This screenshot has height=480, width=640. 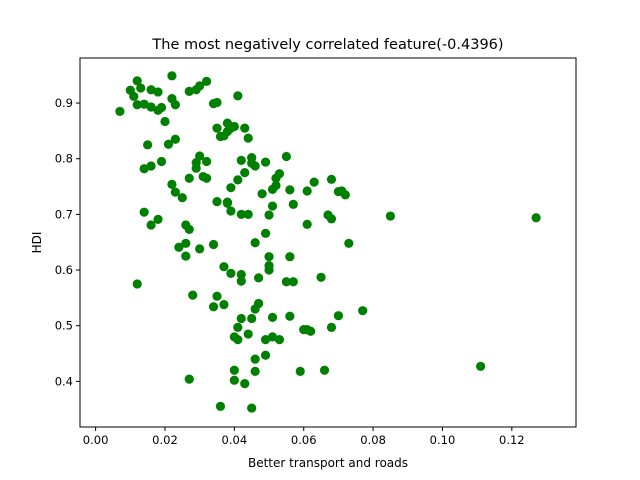 What do you see at coordinates (64, 326) in the screenshot?
I see `y-tick-label: 0.5` at bounding box center [64, 326].